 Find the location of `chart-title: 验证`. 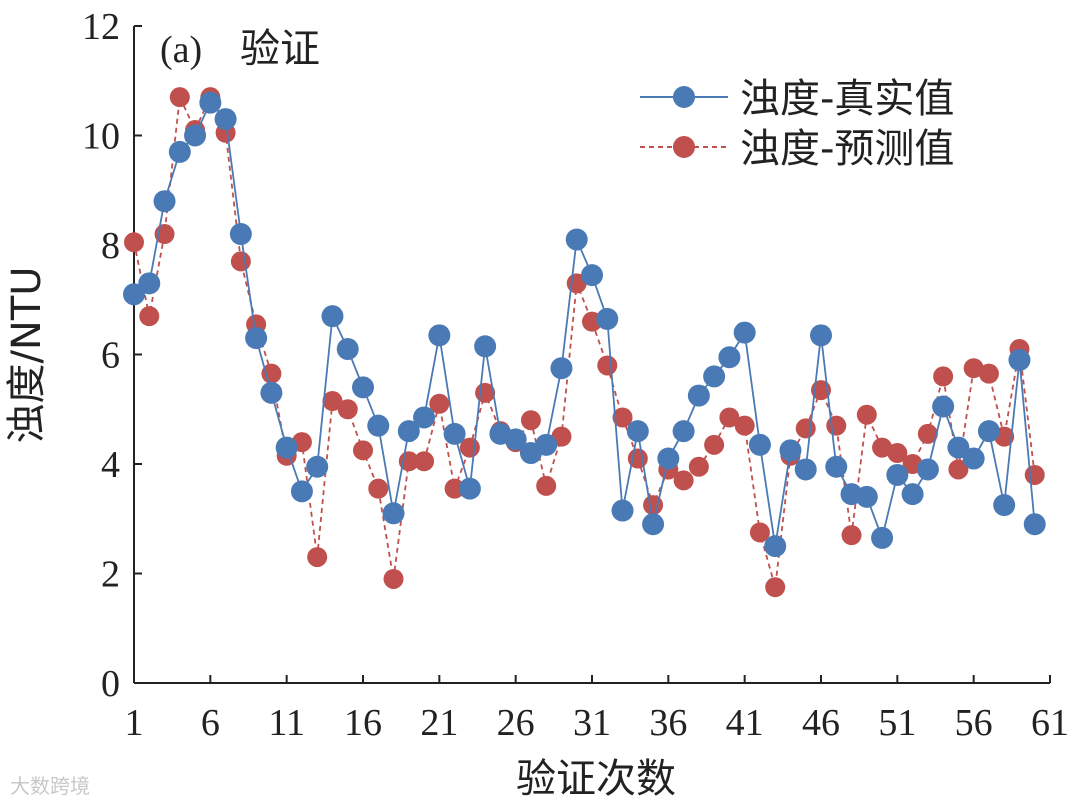

chart-title: 验证 is located at coordinates (280, 49).